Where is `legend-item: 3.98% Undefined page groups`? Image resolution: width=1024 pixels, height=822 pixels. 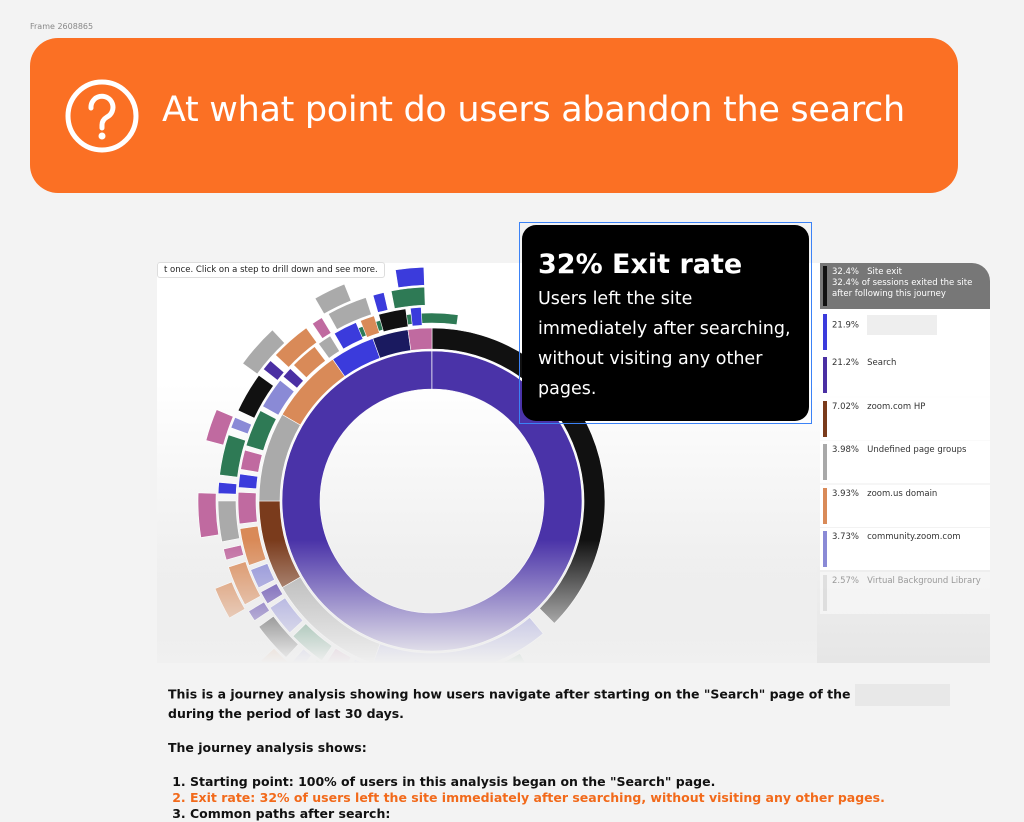 legend-item: 3.98% Undefined page groups is located at coordinates (905, 462).